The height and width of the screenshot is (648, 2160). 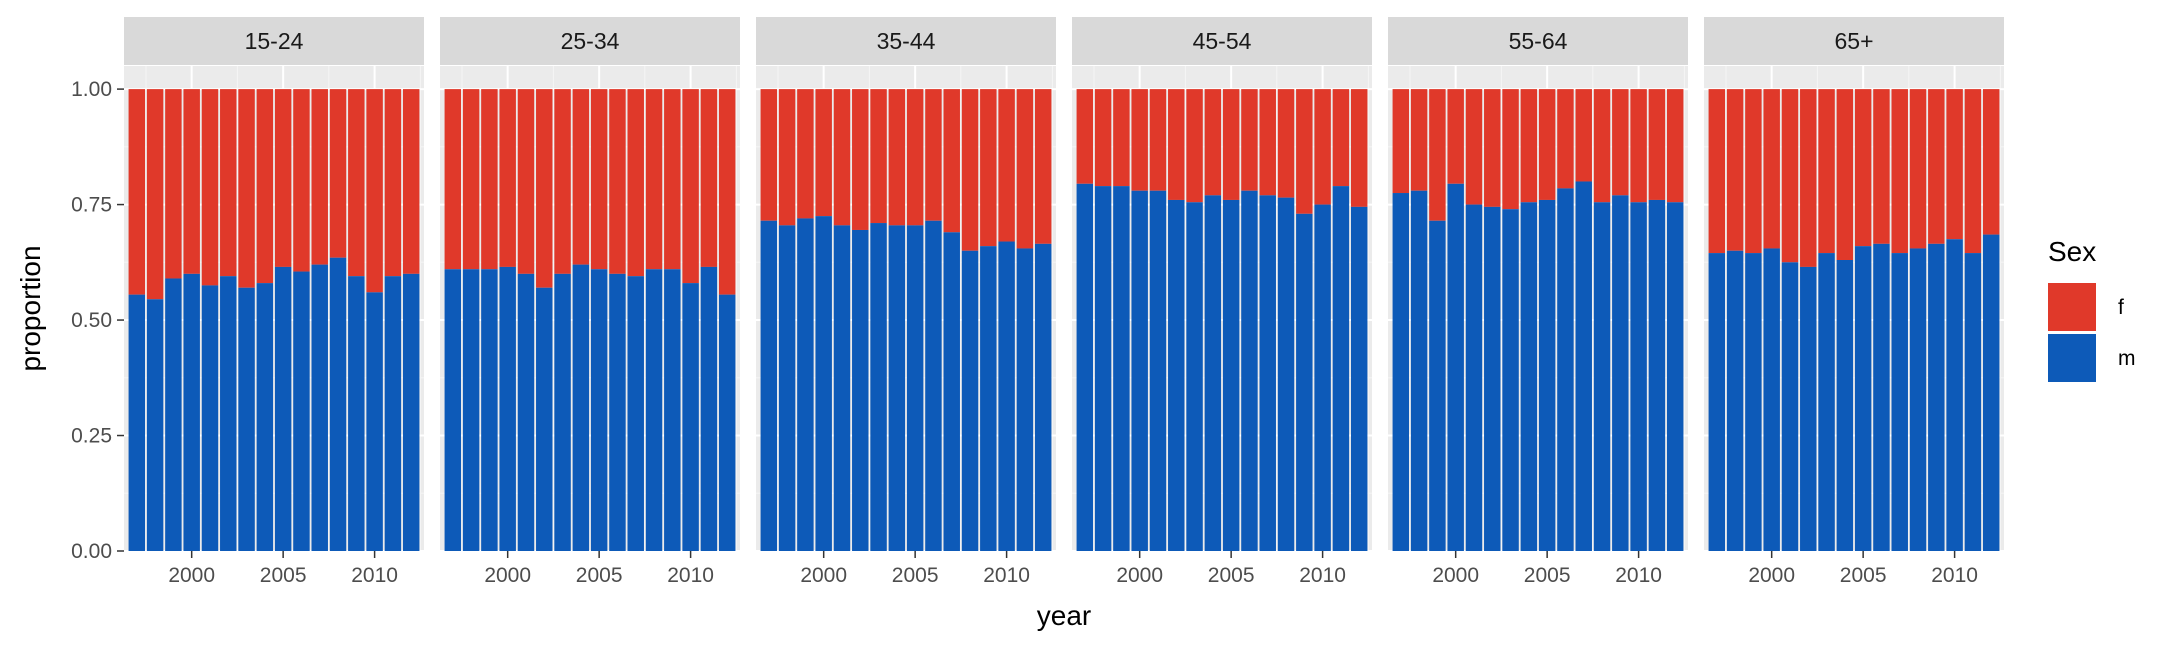 What do you see at coordinates (2072, 358) in the screenshot?
I see `legend-key-m` at bounding box center [2072, 358].